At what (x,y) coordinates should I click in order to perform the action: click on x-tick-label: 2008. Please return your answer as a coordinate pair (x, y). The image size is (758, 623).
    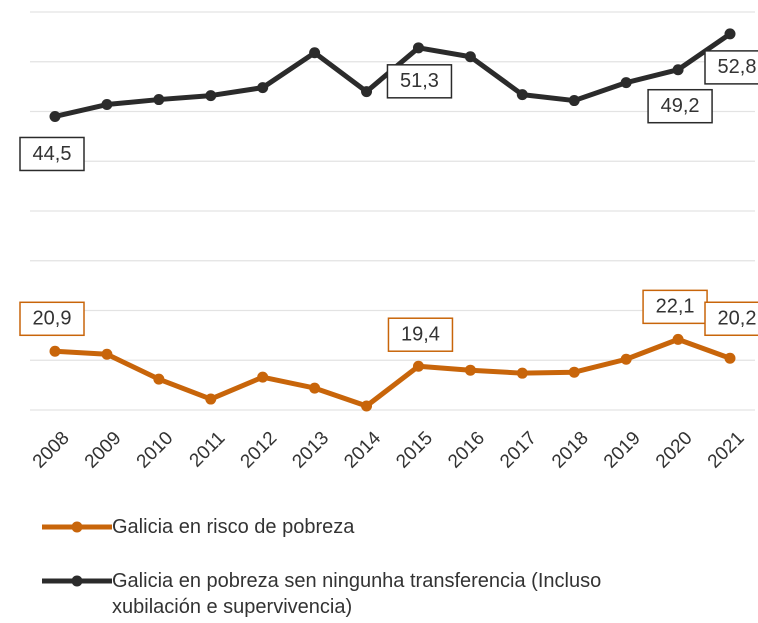
    Looking at the image, I should click on (51, 450).